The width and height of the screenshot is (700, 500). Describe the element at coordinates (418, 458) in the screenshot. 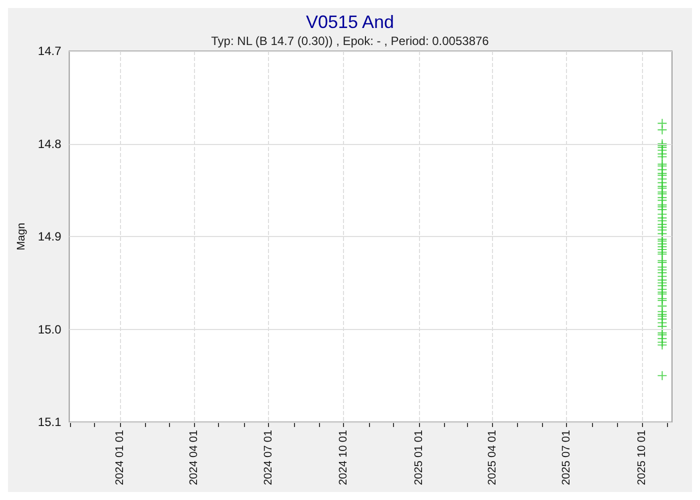

I see `x-tick-label: 2025 01 01` at that location.